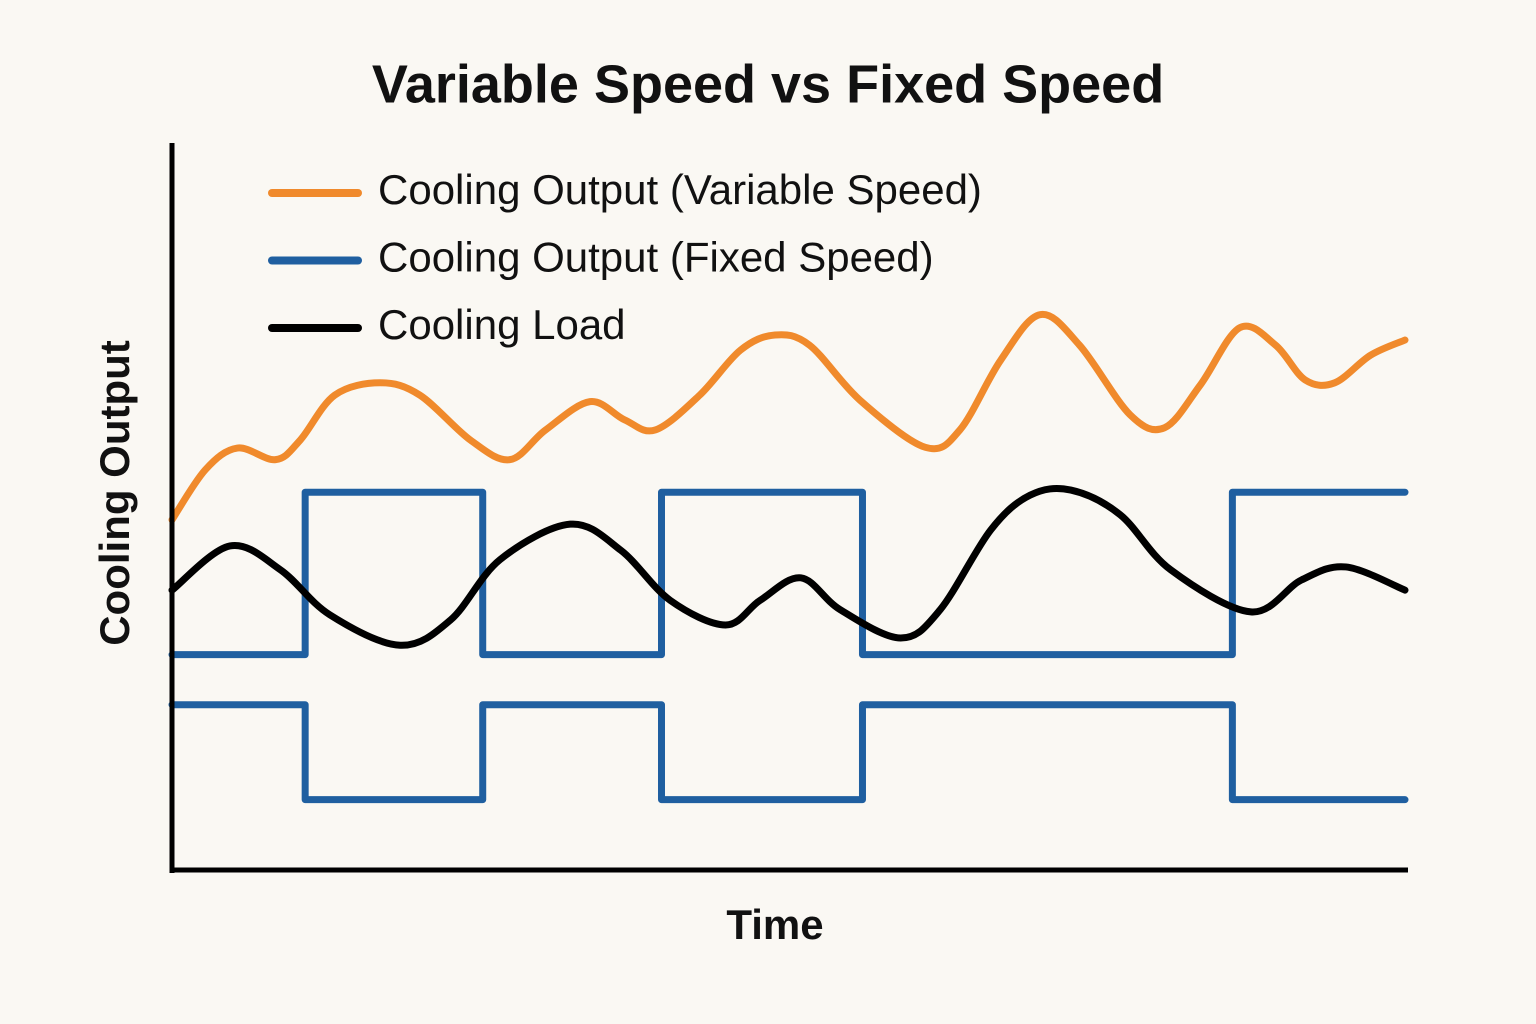  I want to click on y-axis-label: Cooling Output, so click(114, 493).